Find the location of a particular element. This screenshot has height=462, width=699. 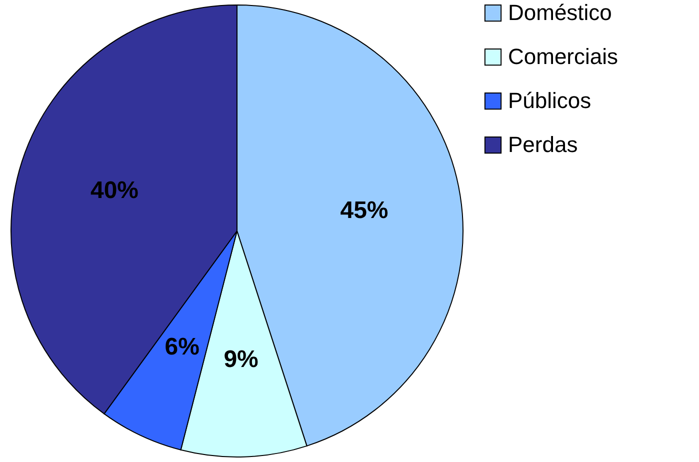

data-label: 40% is located at coordinates (114, 190).